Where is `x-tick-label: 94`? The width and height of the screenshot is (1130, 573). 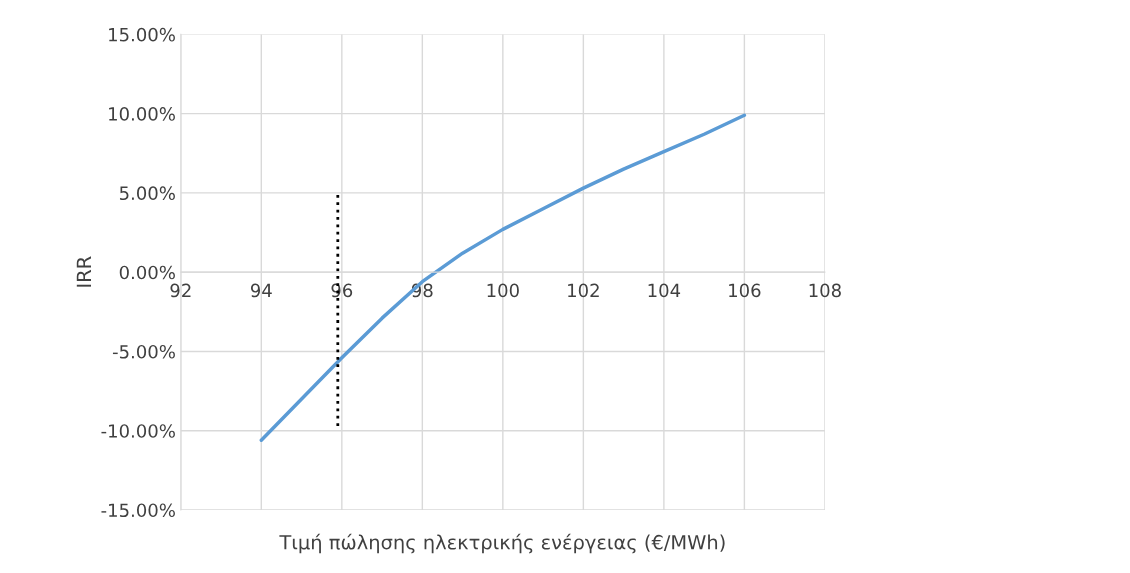 x-tick-label: 94 is located at coordinates (261, 290).